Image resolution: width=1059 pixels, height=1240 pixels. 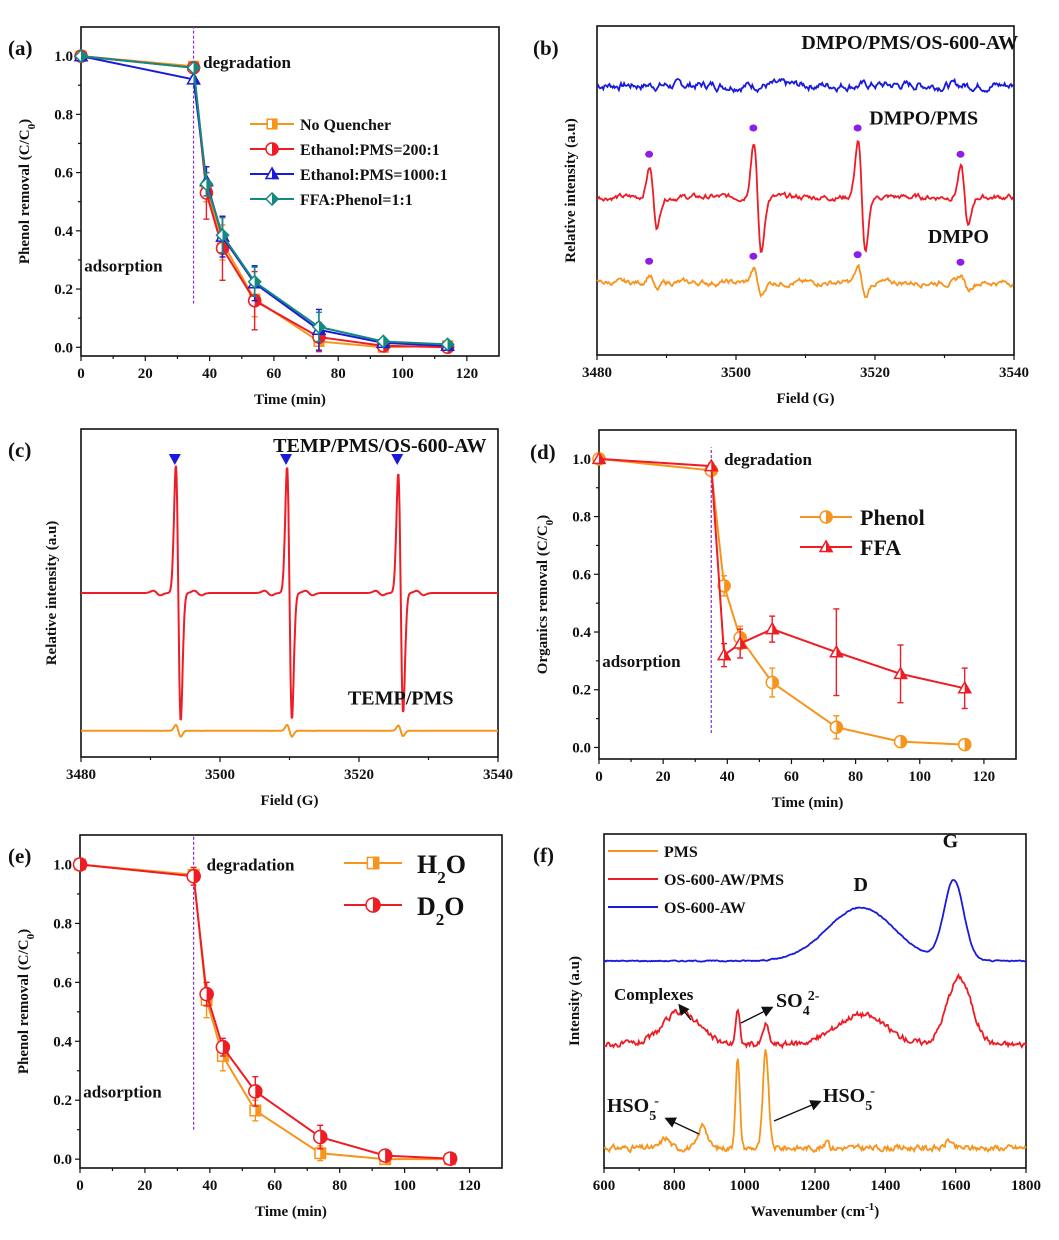 What do you see at coordinates (685, 1012) in the screenshot?
I see `arrow-complexes` at bounding box center [685, 1012].